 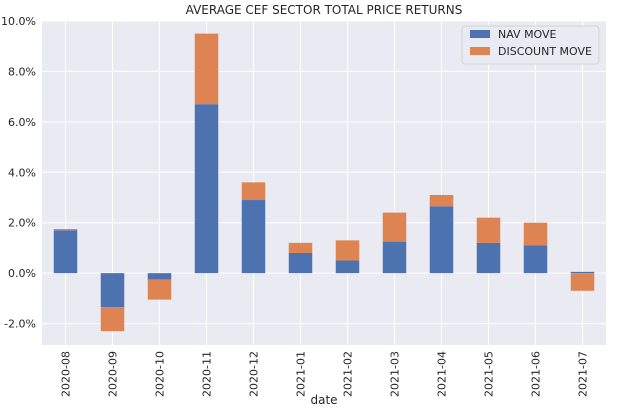 I want to click on legend-label-nav-move: NAV MOVE, so click(x=527, y=34).